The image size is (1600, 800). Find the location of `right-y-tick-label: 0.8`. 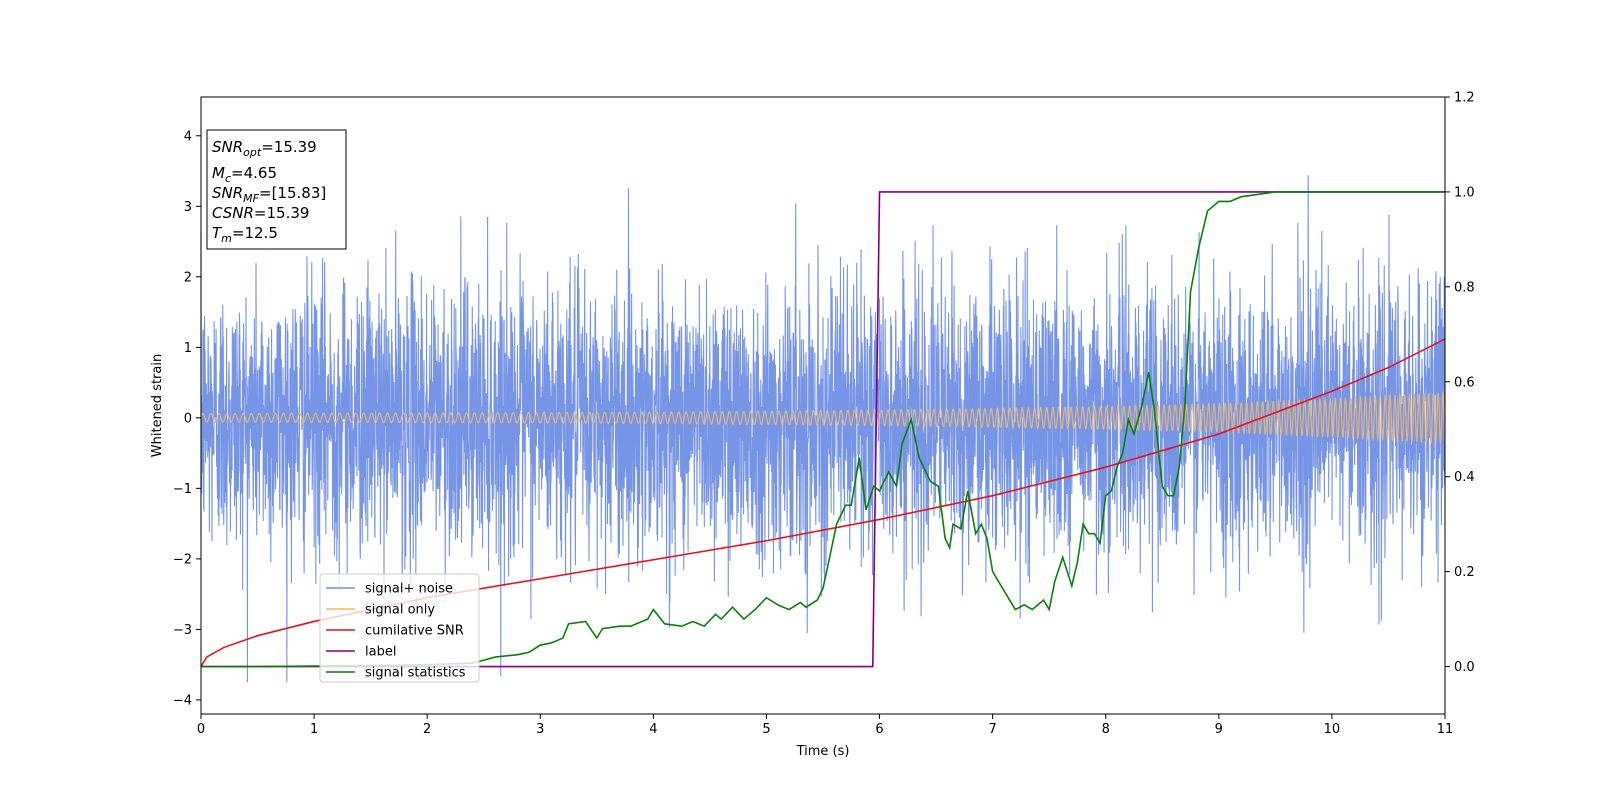

right-y-tick-label: 0.8 is located at coordinates (1464, 287).